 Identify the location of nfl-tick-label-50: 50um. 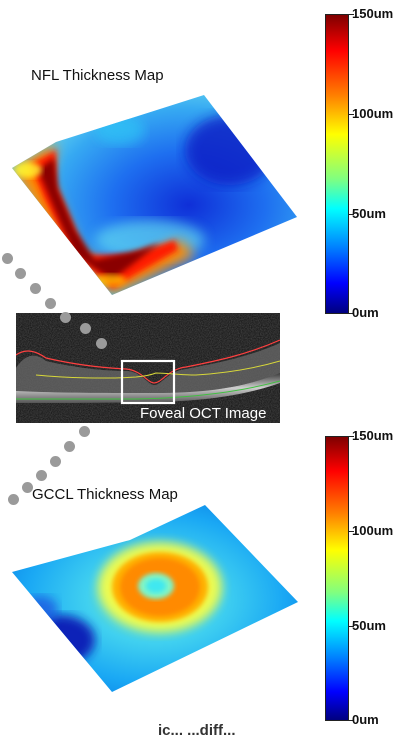
(369, 213).